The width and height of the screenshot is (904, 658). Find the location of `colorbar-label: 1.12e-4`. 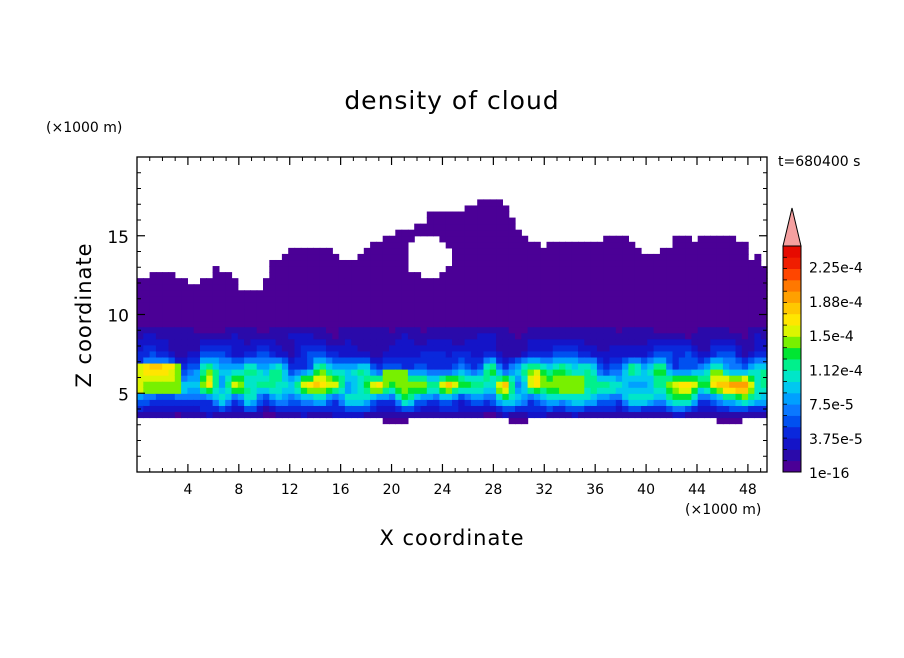

colorbar-label: 1.12e-4 is located at coordinates (836, 371).